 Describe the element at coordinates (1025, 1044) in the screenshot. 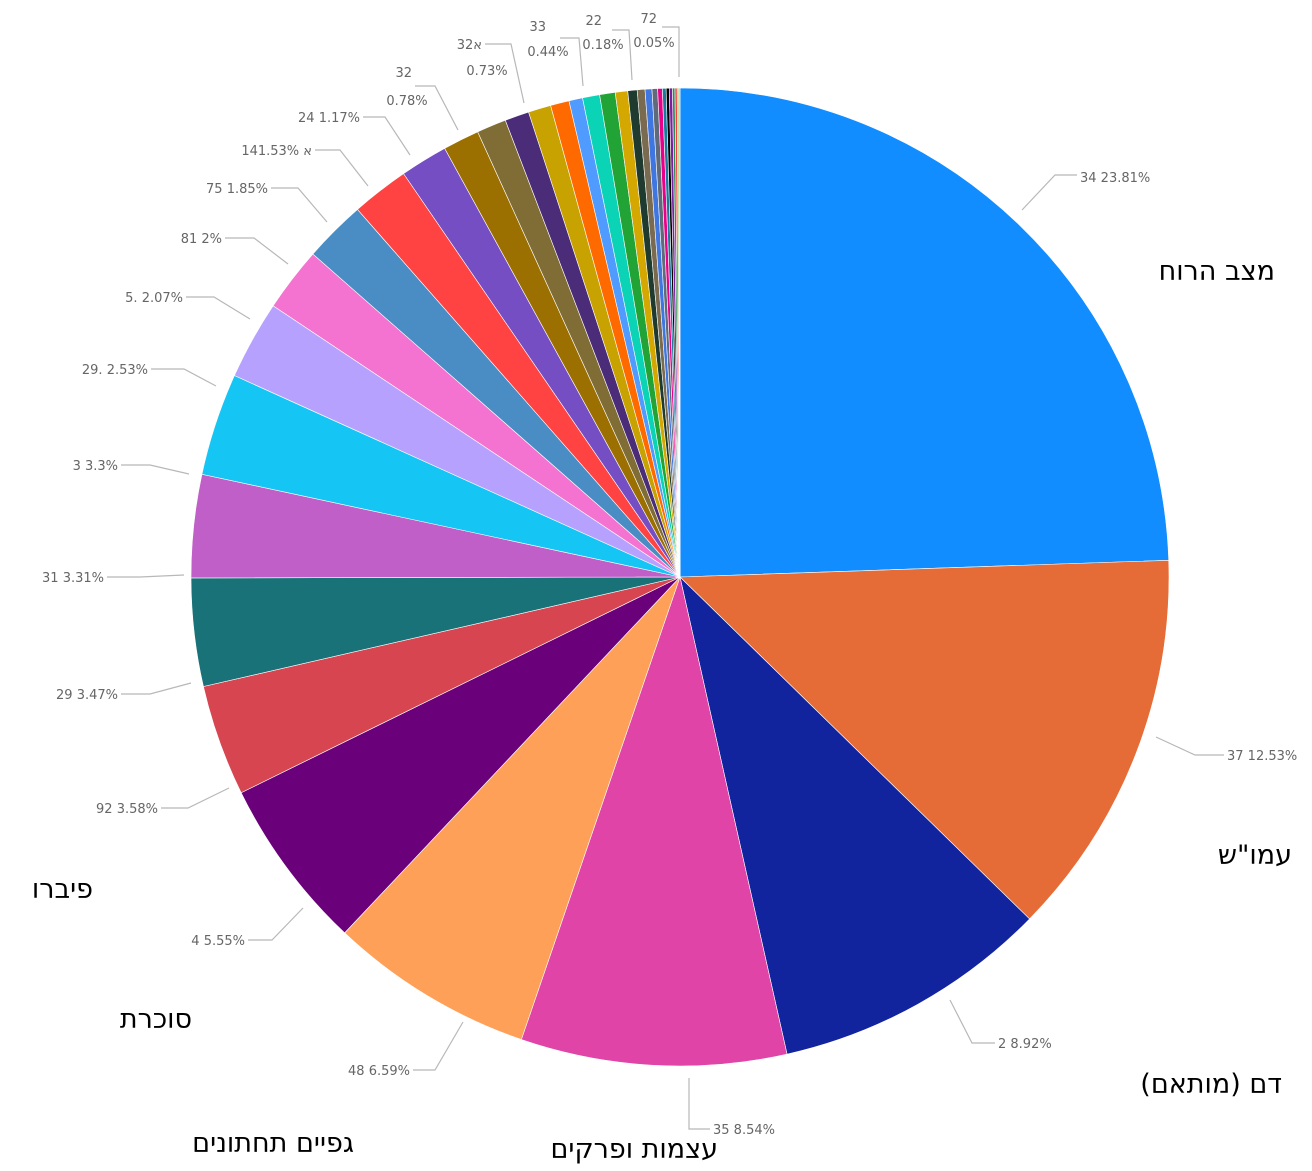

I see `data-label: 2 8.92%` at that location.